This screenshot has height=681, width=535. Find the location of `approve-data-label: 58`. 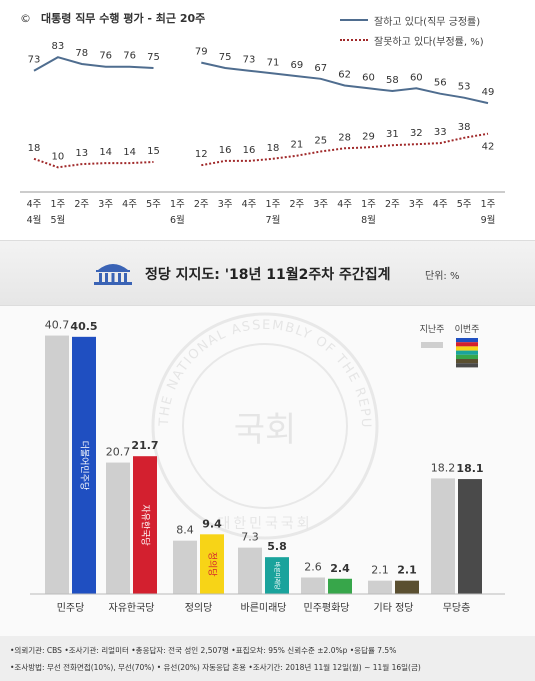

approve-data-label: 58 is located at coordinates (392, 80).